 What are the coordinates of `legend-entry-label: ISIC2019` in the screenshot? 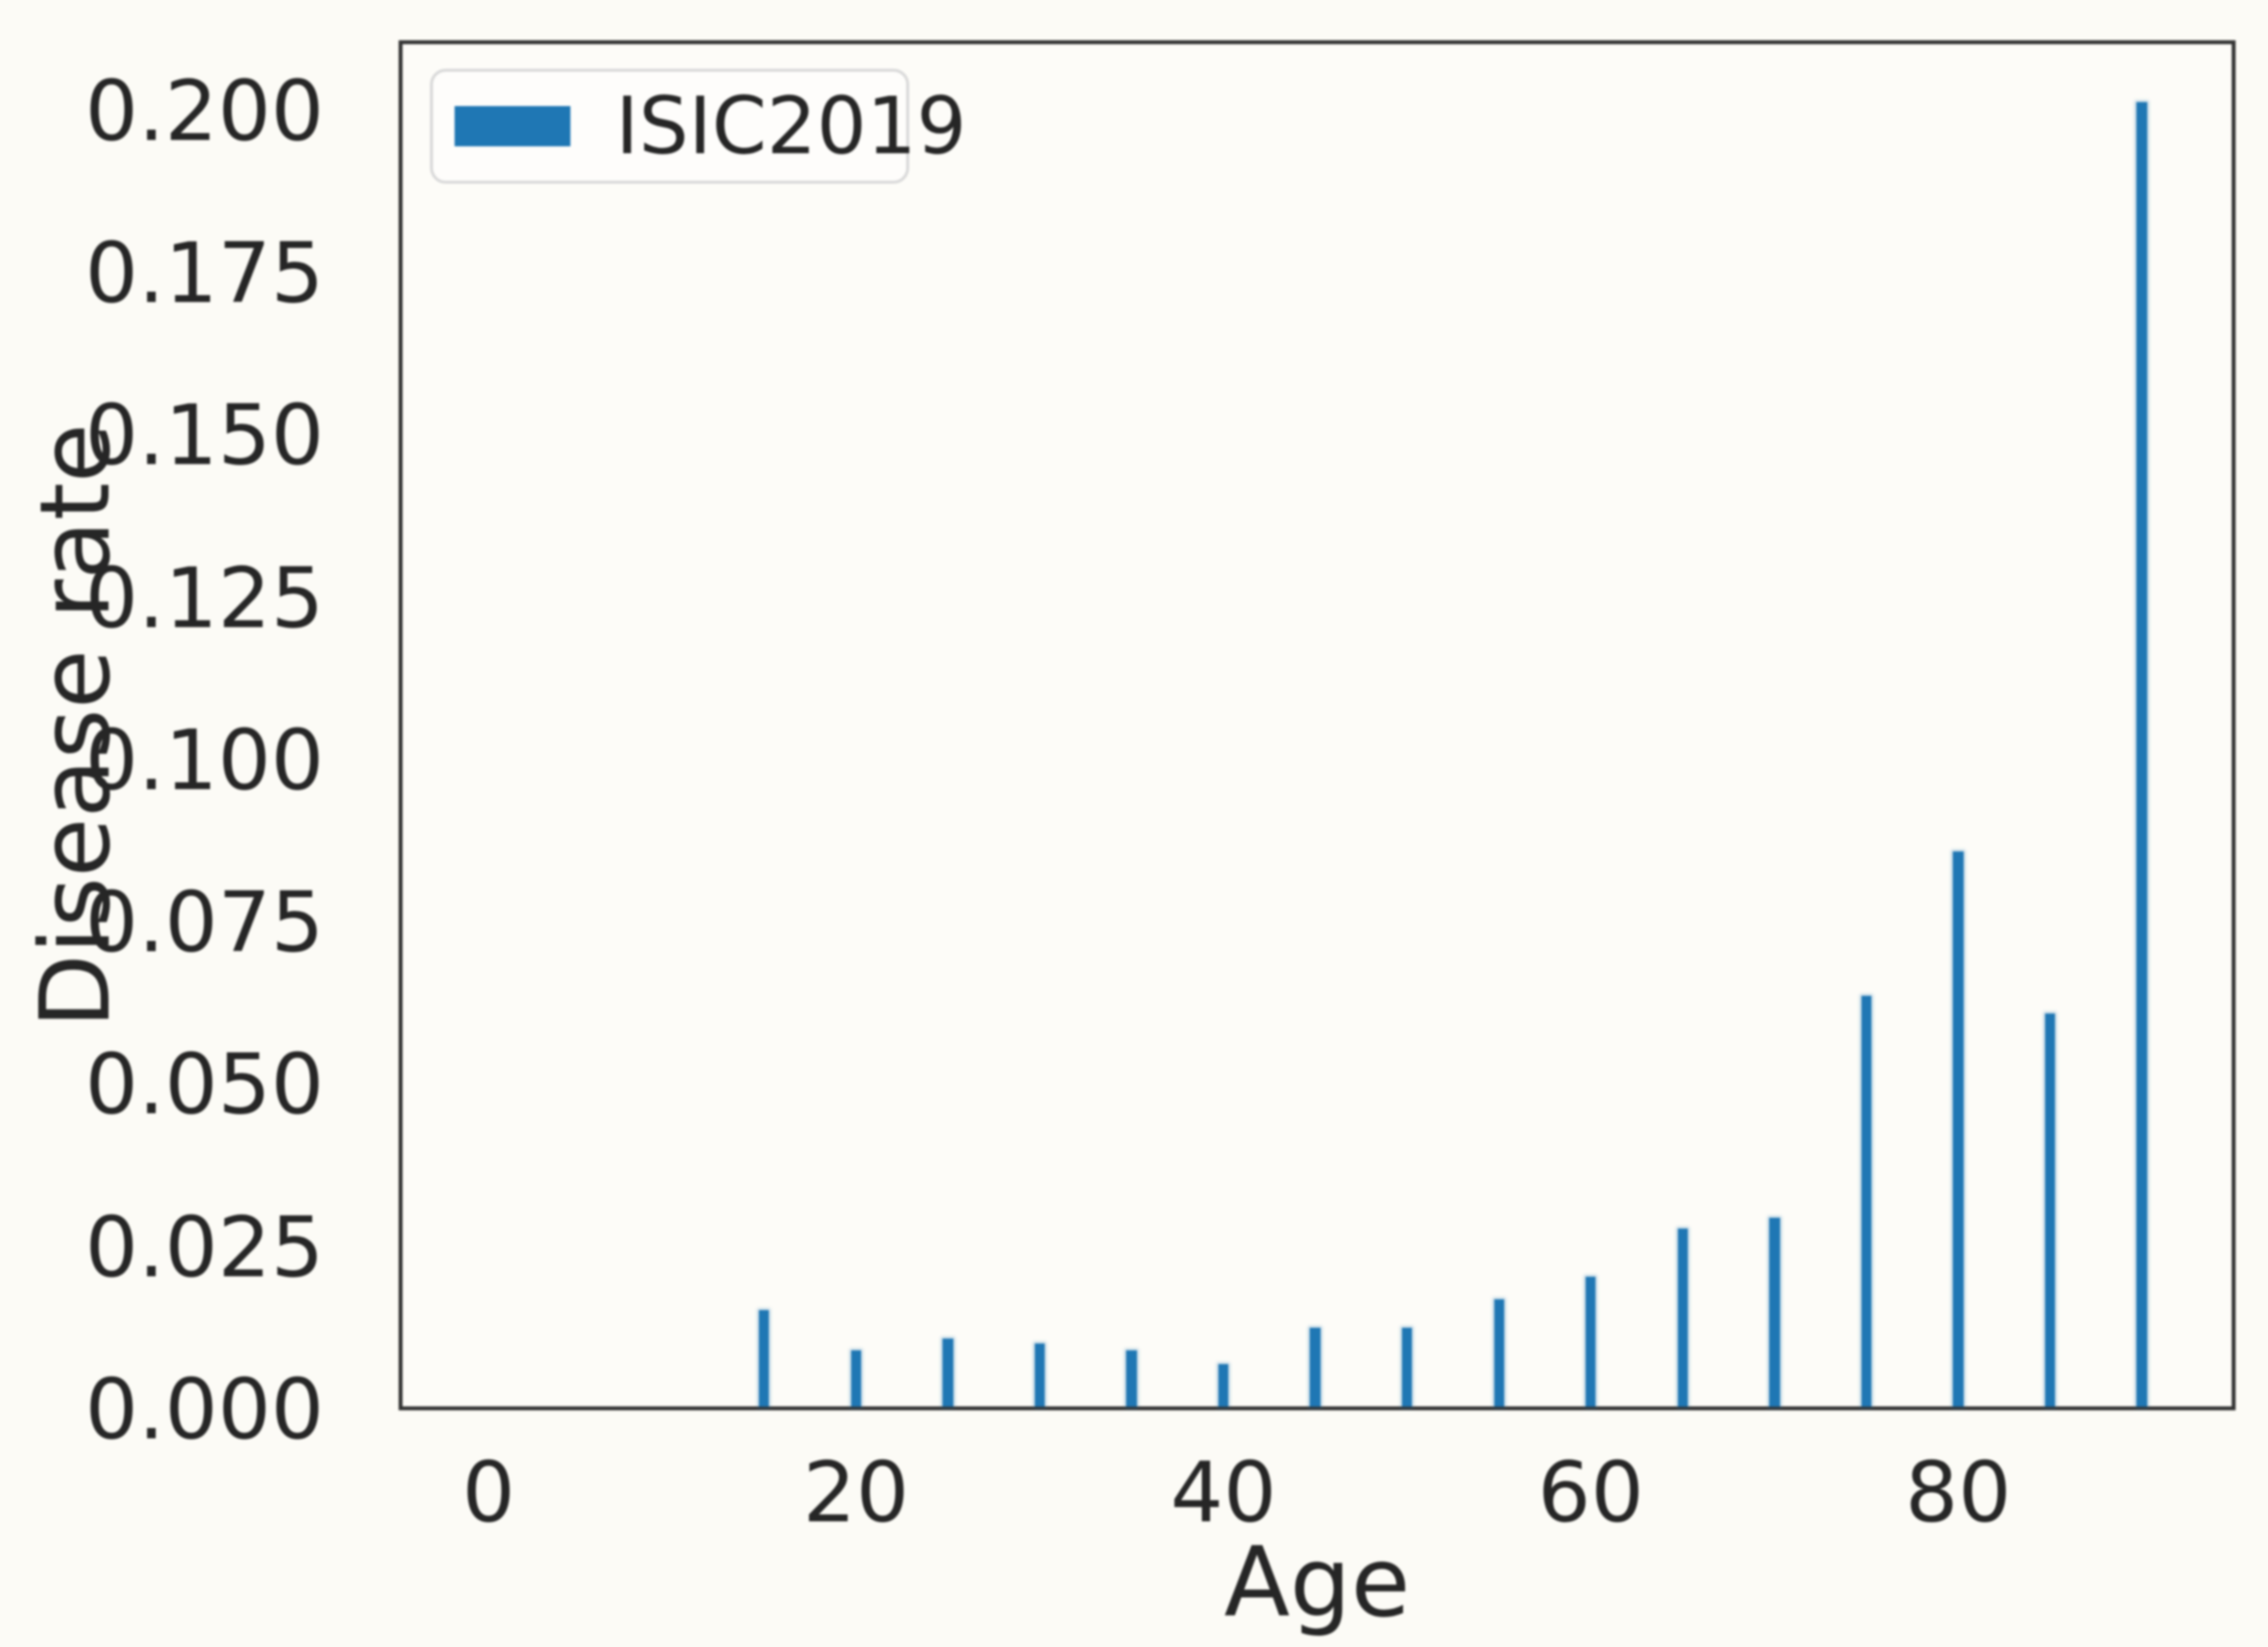 It's located at (792, 126).